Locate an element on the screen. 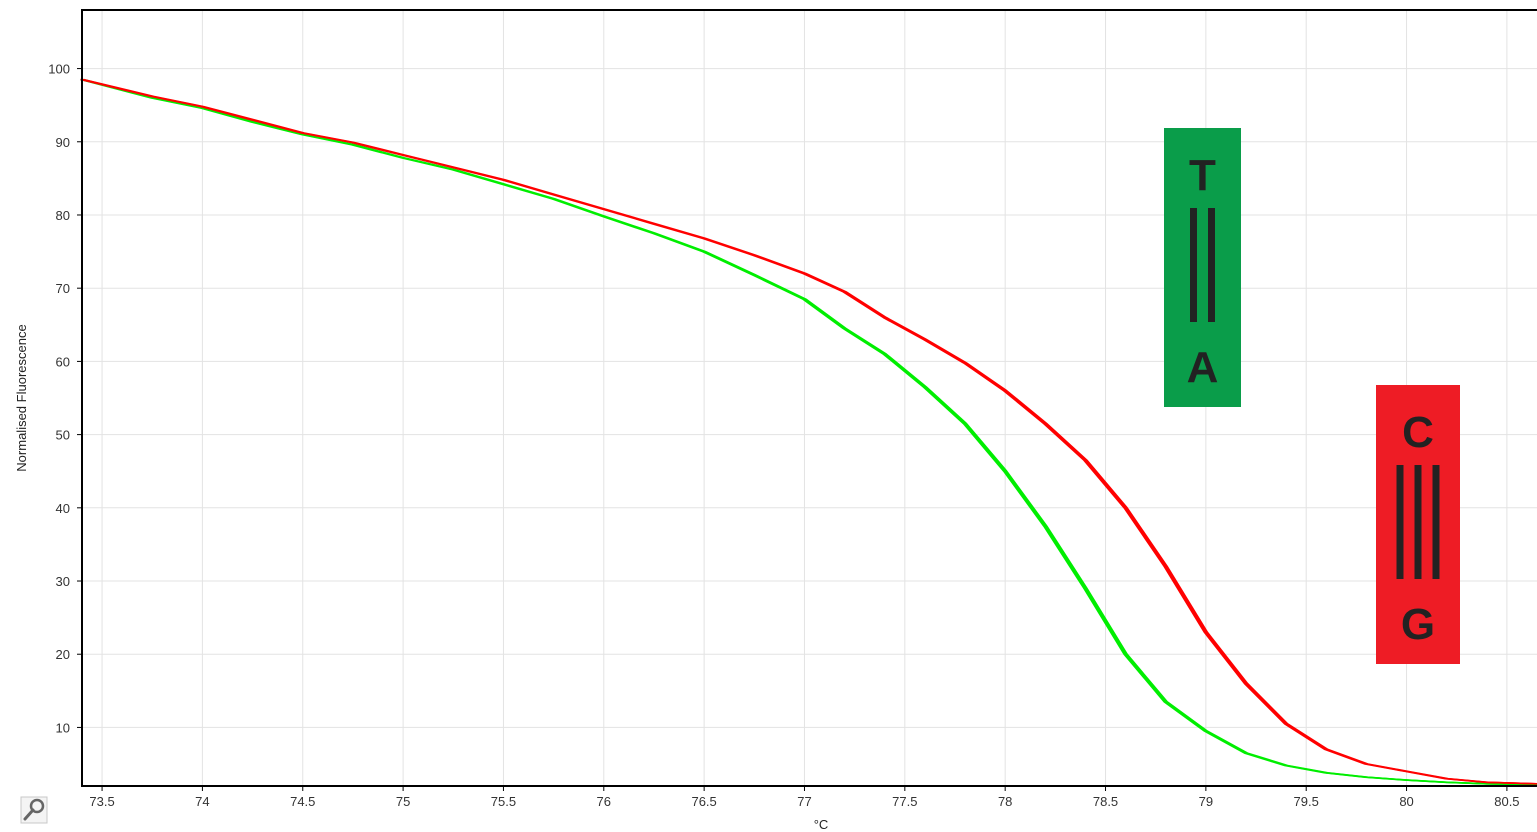 Image resolution: width=1537 pixels, height=832 pixels. x-axis-title: °C is located at coordinates (821, 824).